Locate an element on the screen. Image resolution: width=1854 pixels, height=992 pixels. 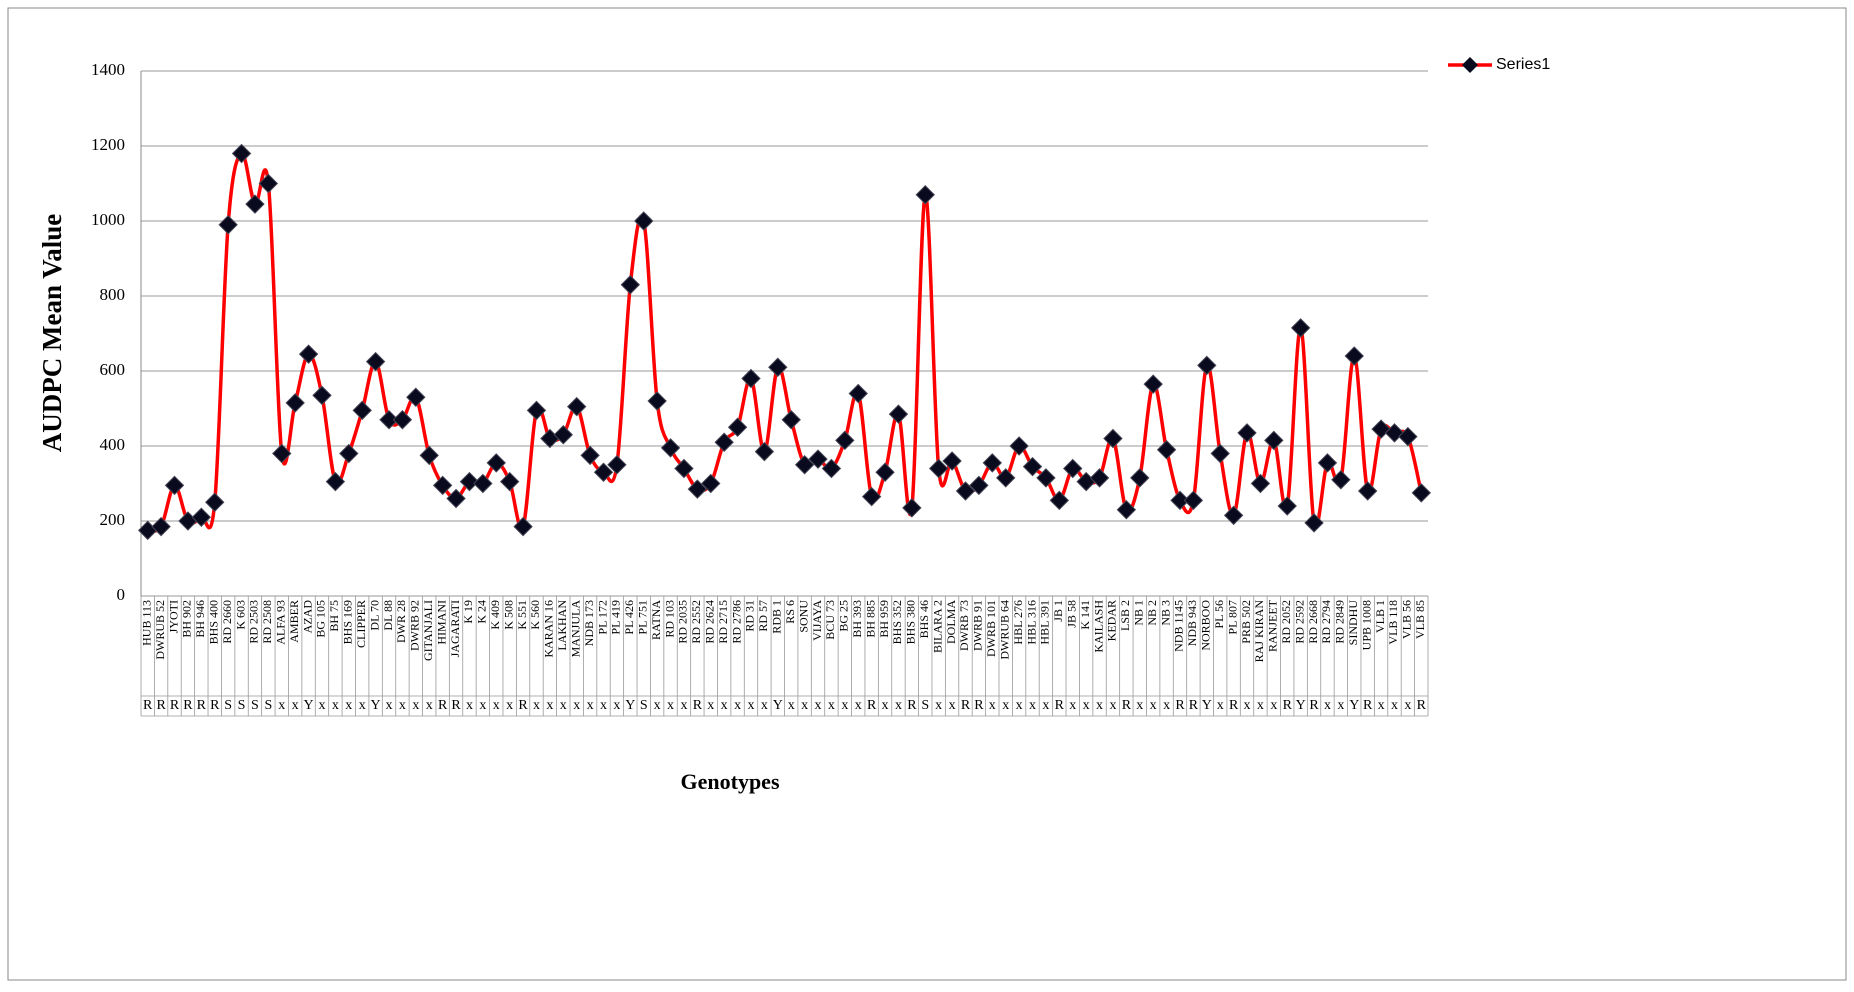
y-tick-label: 1400 is located at coordinates (108, 69).